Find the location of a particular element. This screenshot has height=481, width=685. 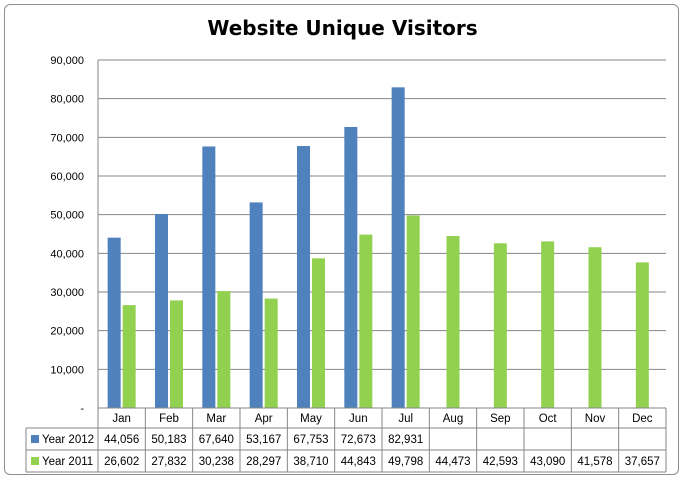

x-tick-label: May is located at coordinates (311, 419).